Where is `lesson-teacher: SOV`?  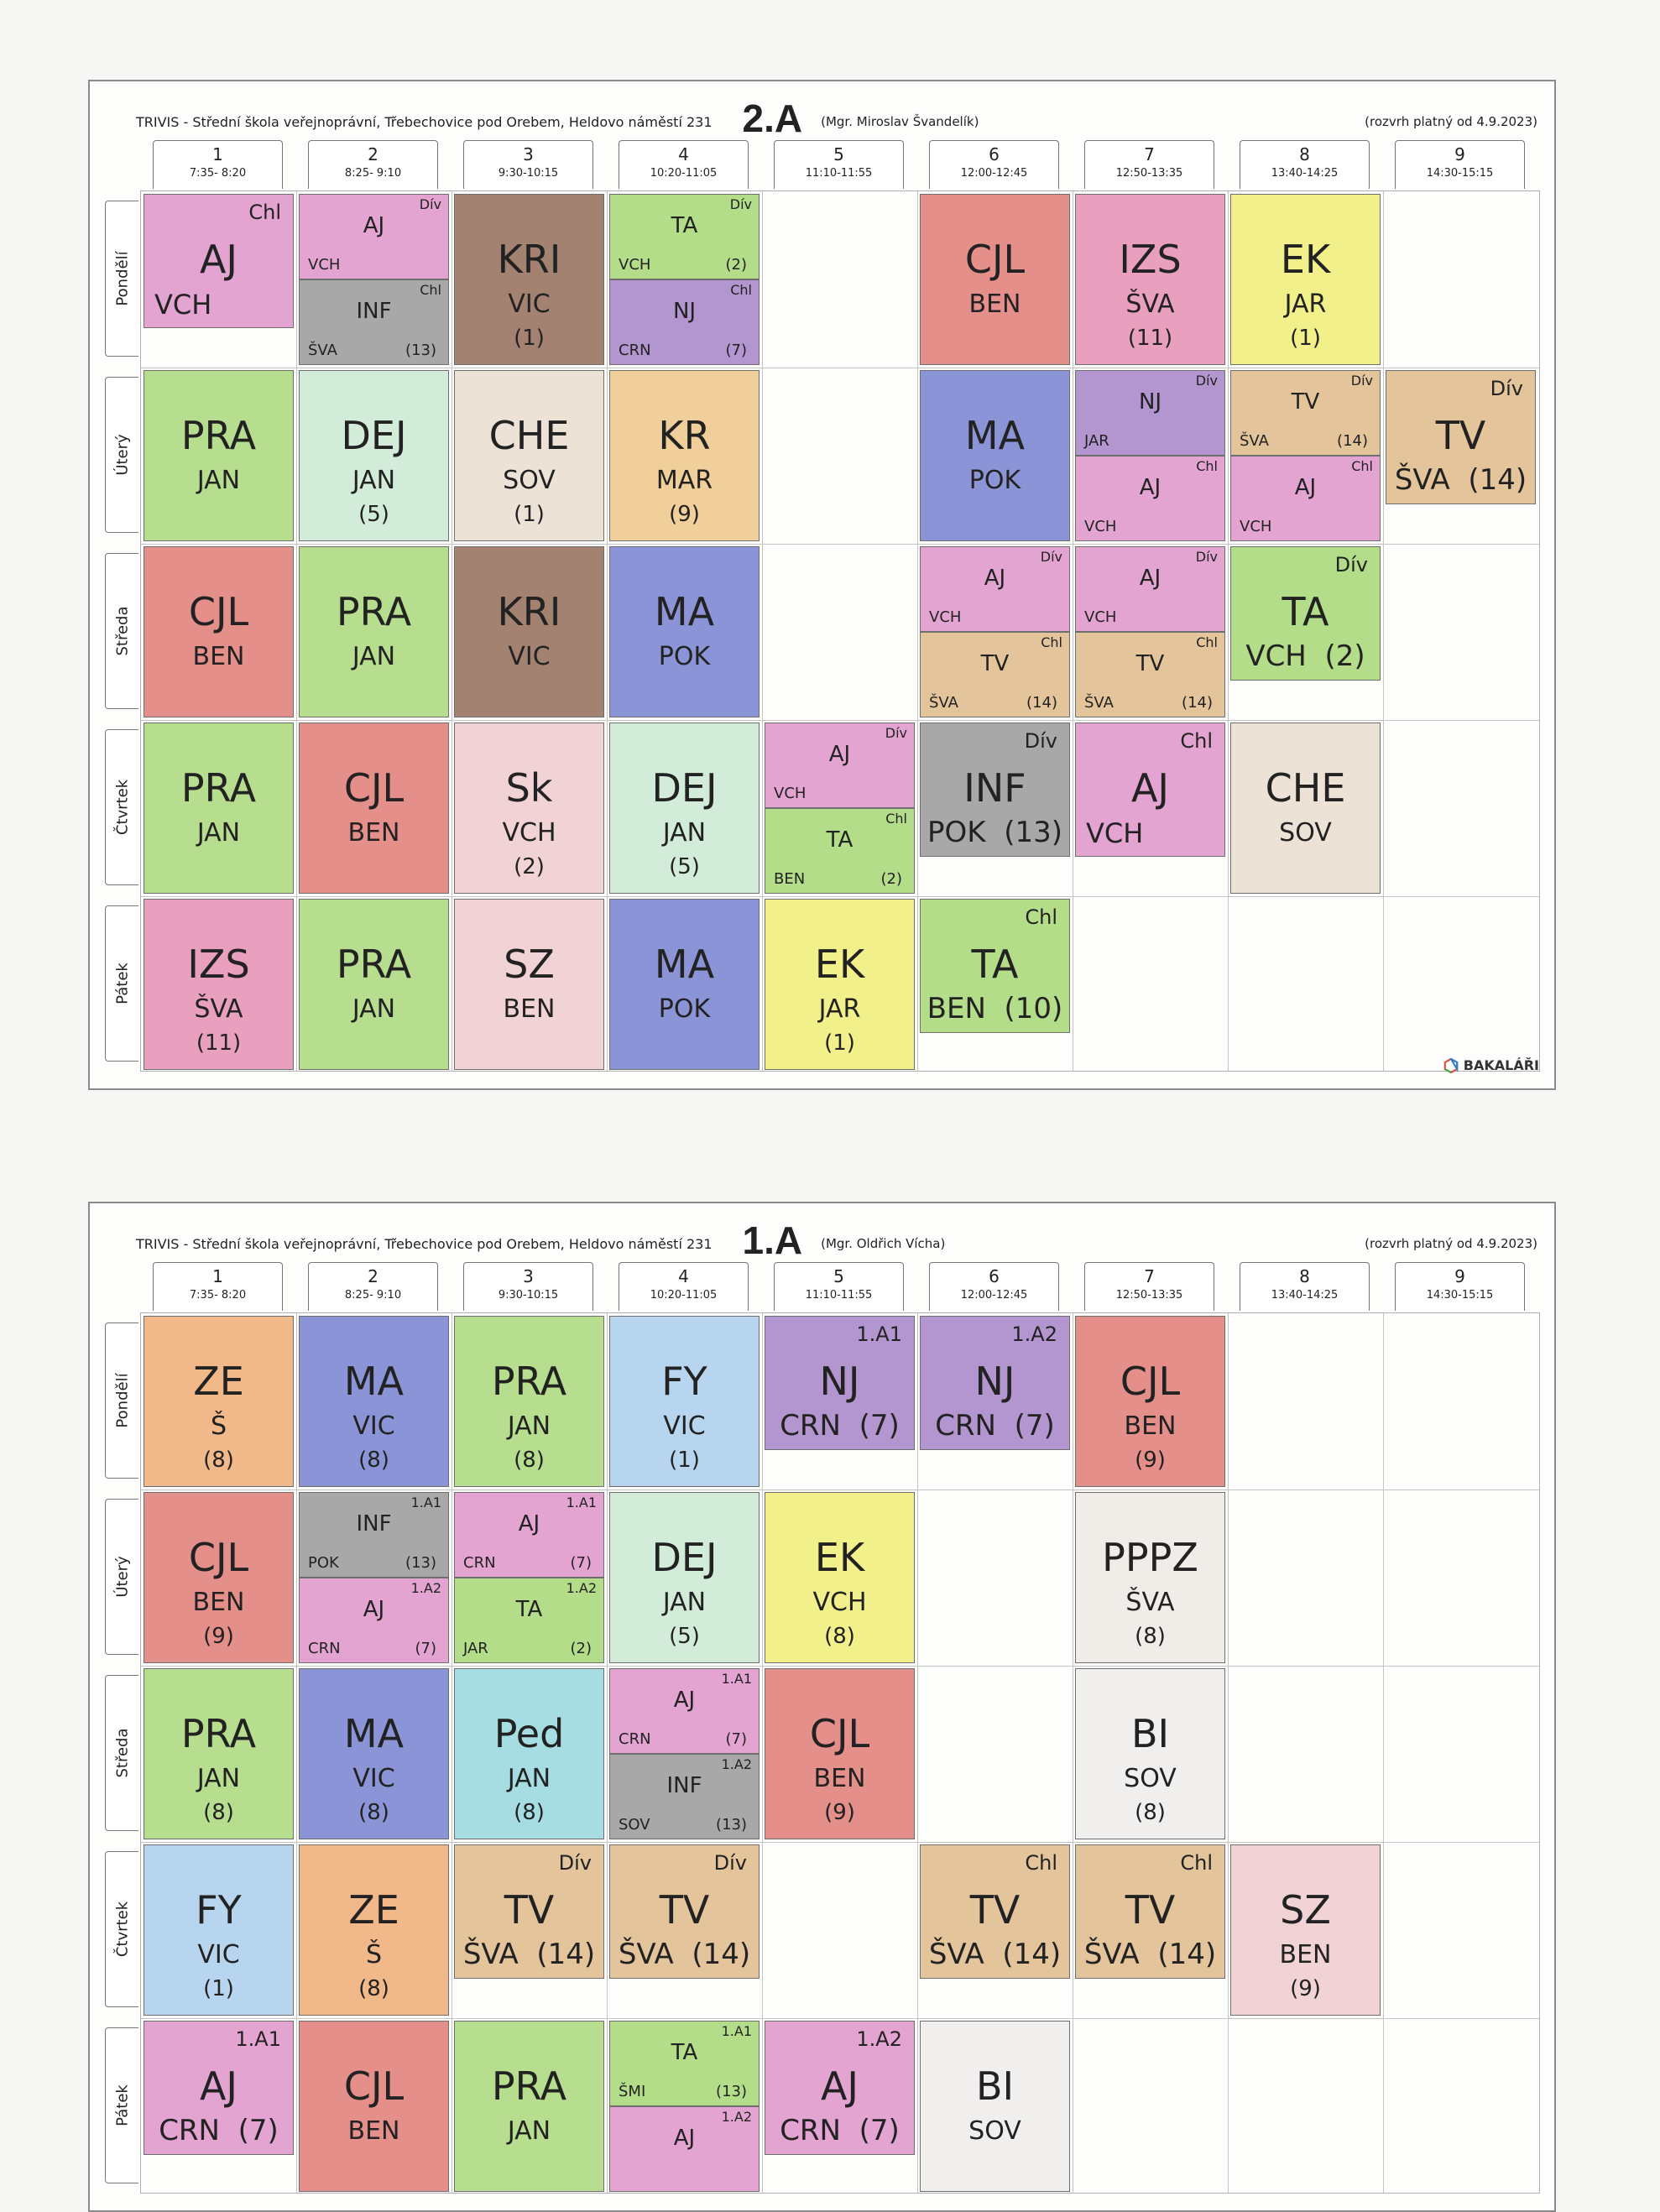
lesson-teacher: SOV is located at coordinates (1150, 1778).